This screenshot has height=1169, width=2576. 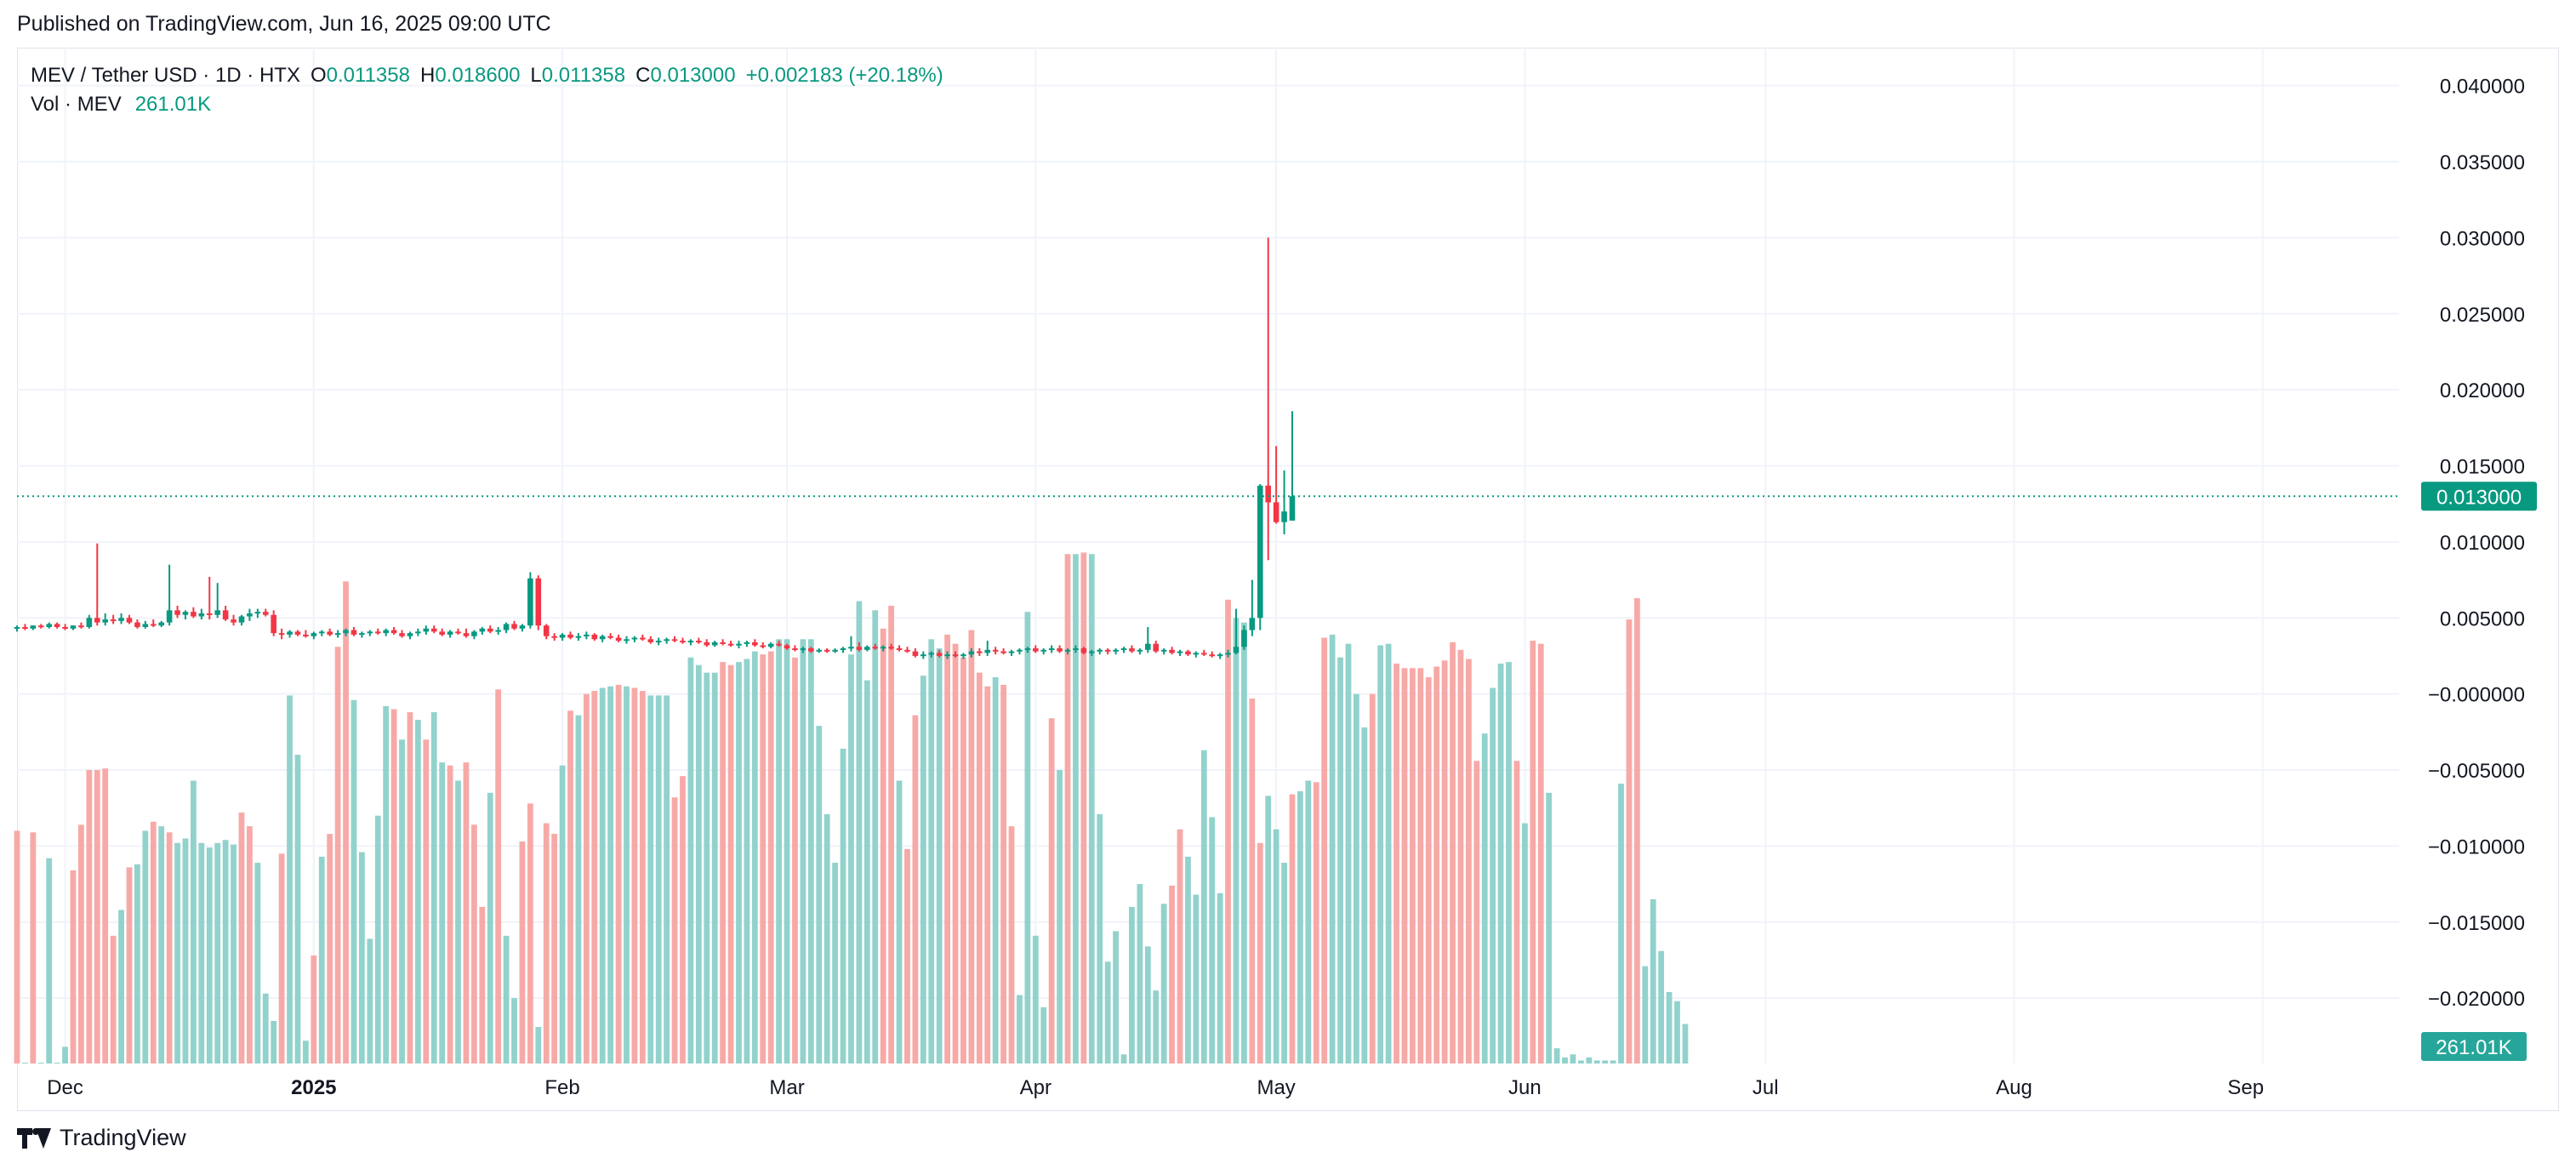 I want to click on close-label: C, so click(x=643, y=76).